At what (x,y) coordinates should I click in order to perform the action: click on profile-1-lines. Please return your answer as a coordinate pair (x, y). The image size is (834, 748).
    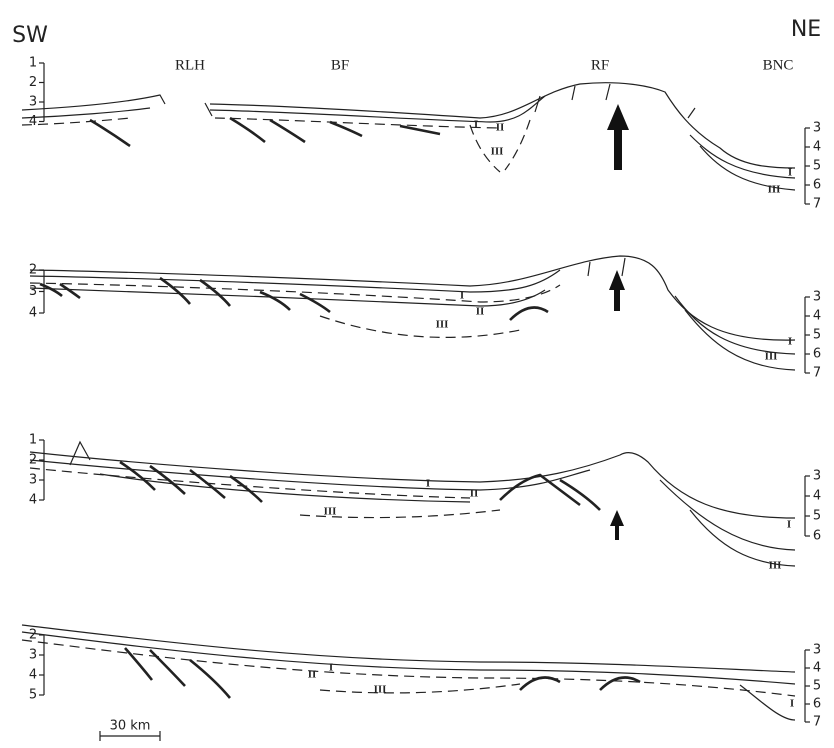
    Looking at the image, I should click on (408, 136).